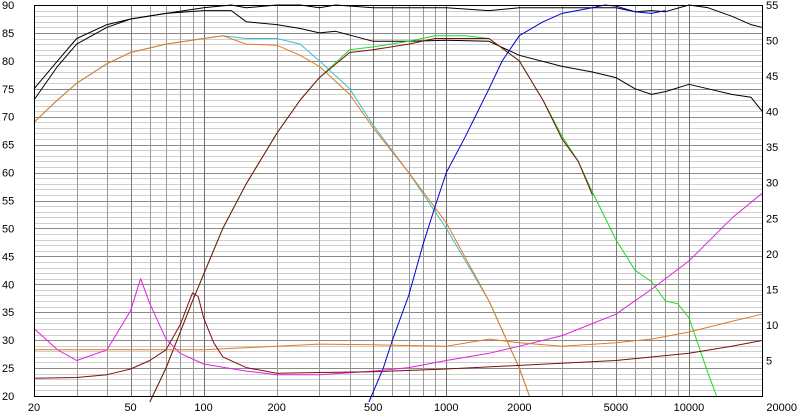  I want to click on x-tick-label: 50, so click(130, 408).